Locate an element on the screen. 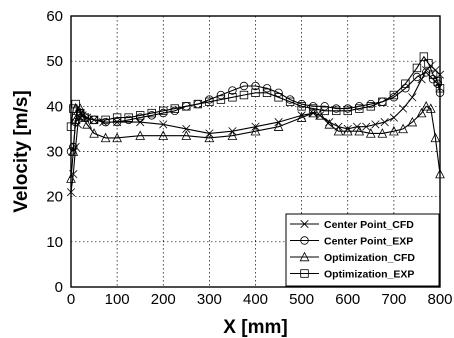 The image size is (454, 338). legend-item: Center Point_EXP is located at coordinates (351, 242).